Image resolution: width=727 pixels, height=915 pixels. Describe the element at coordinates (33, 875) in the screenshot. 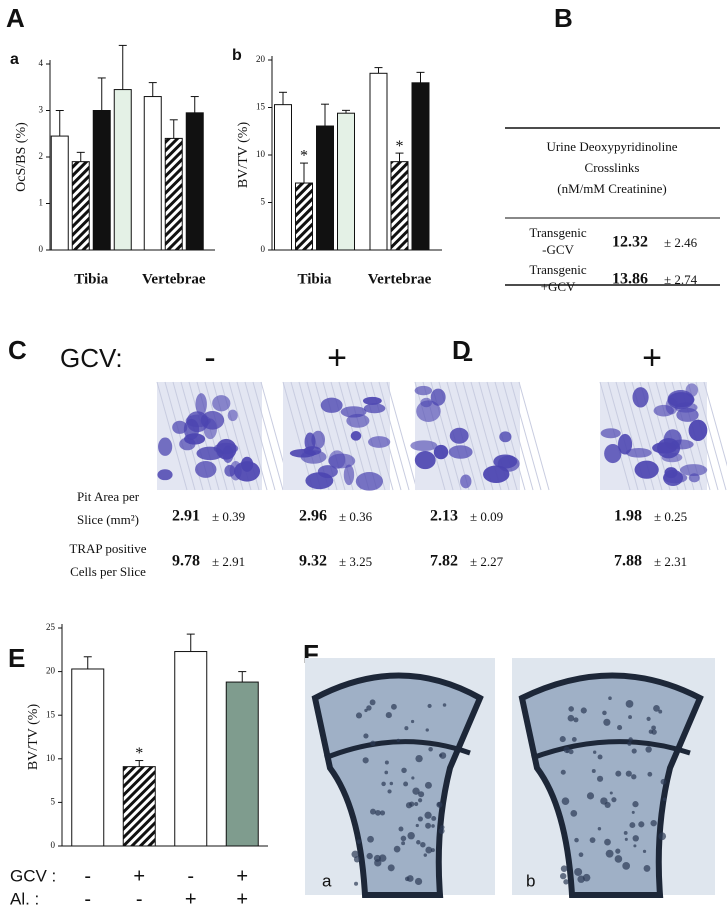

I see `condition-label: GCV :` at that location.